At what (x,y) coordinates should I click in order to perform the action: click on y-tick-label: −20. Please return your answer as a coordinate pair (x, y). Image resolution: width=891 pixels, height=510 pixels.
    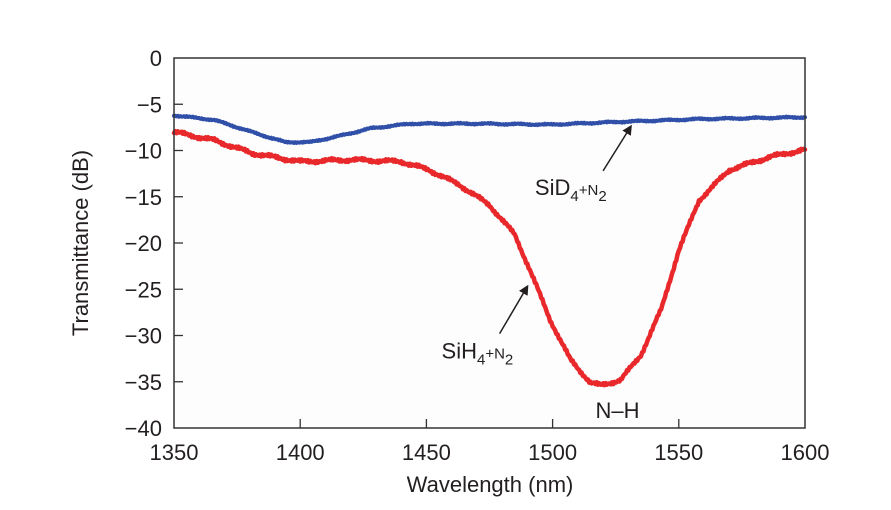
    Looking at the image, I should click on (143, 243).